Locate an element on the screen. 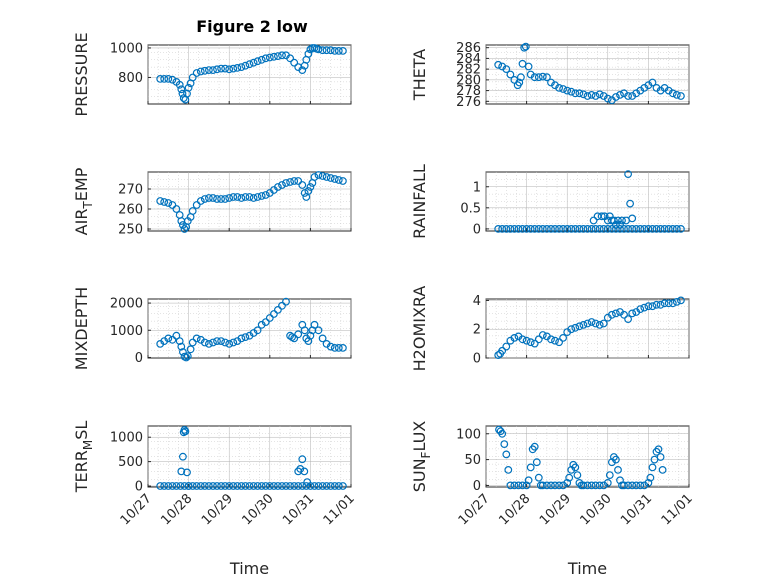  x-tick-label: 10/28 is located at coordinates (514, 509).